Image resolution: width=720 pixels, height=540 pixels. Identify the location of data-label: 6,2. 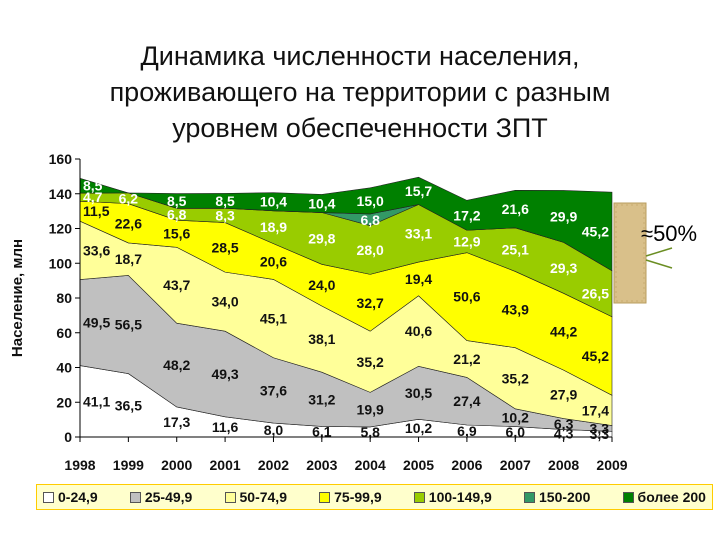
(129, 198).